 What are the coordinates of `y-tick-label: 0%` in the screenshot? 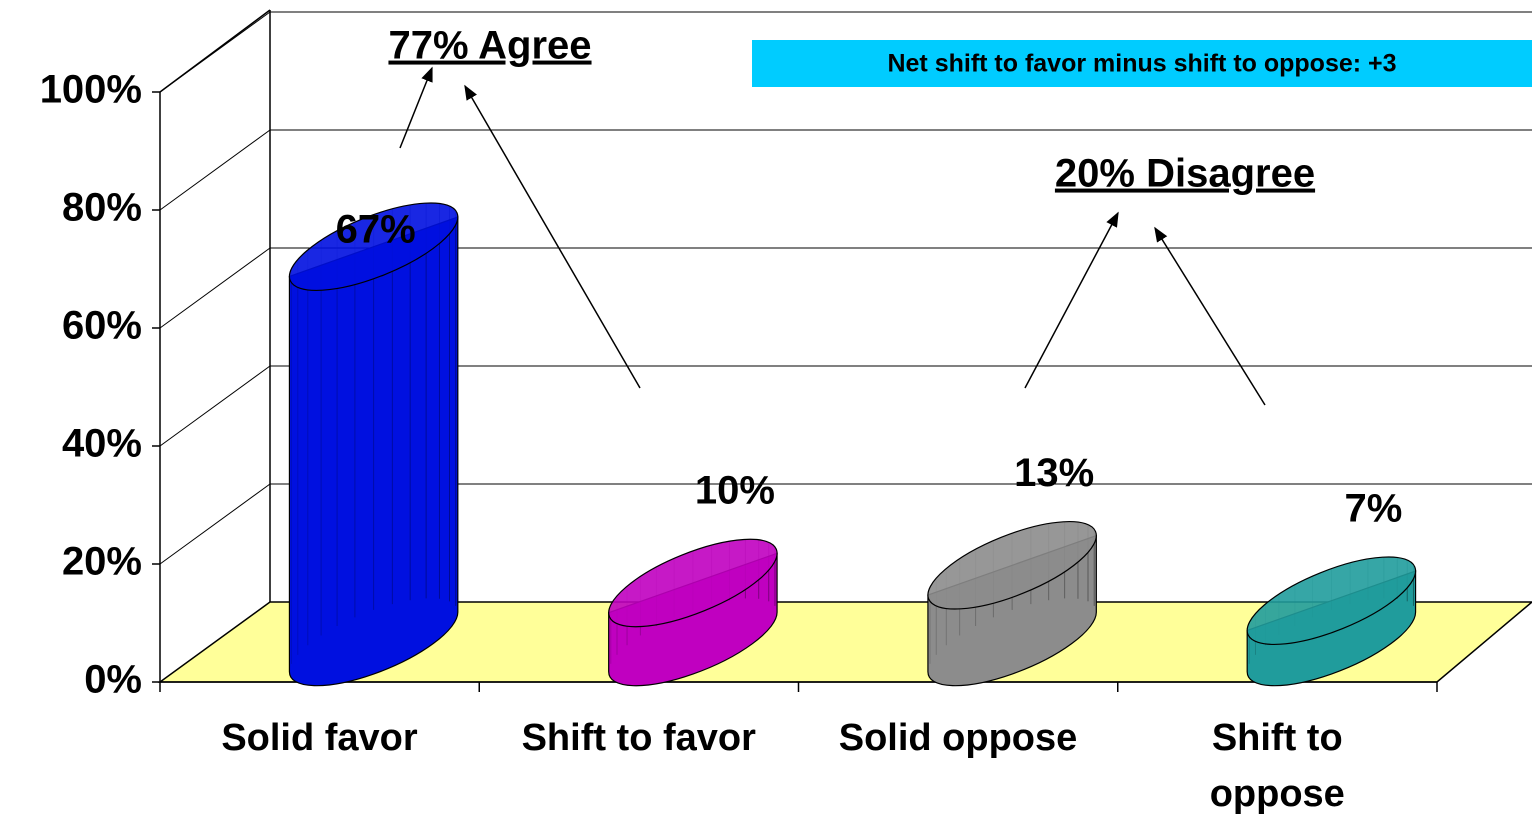 It's located at (113, 680).